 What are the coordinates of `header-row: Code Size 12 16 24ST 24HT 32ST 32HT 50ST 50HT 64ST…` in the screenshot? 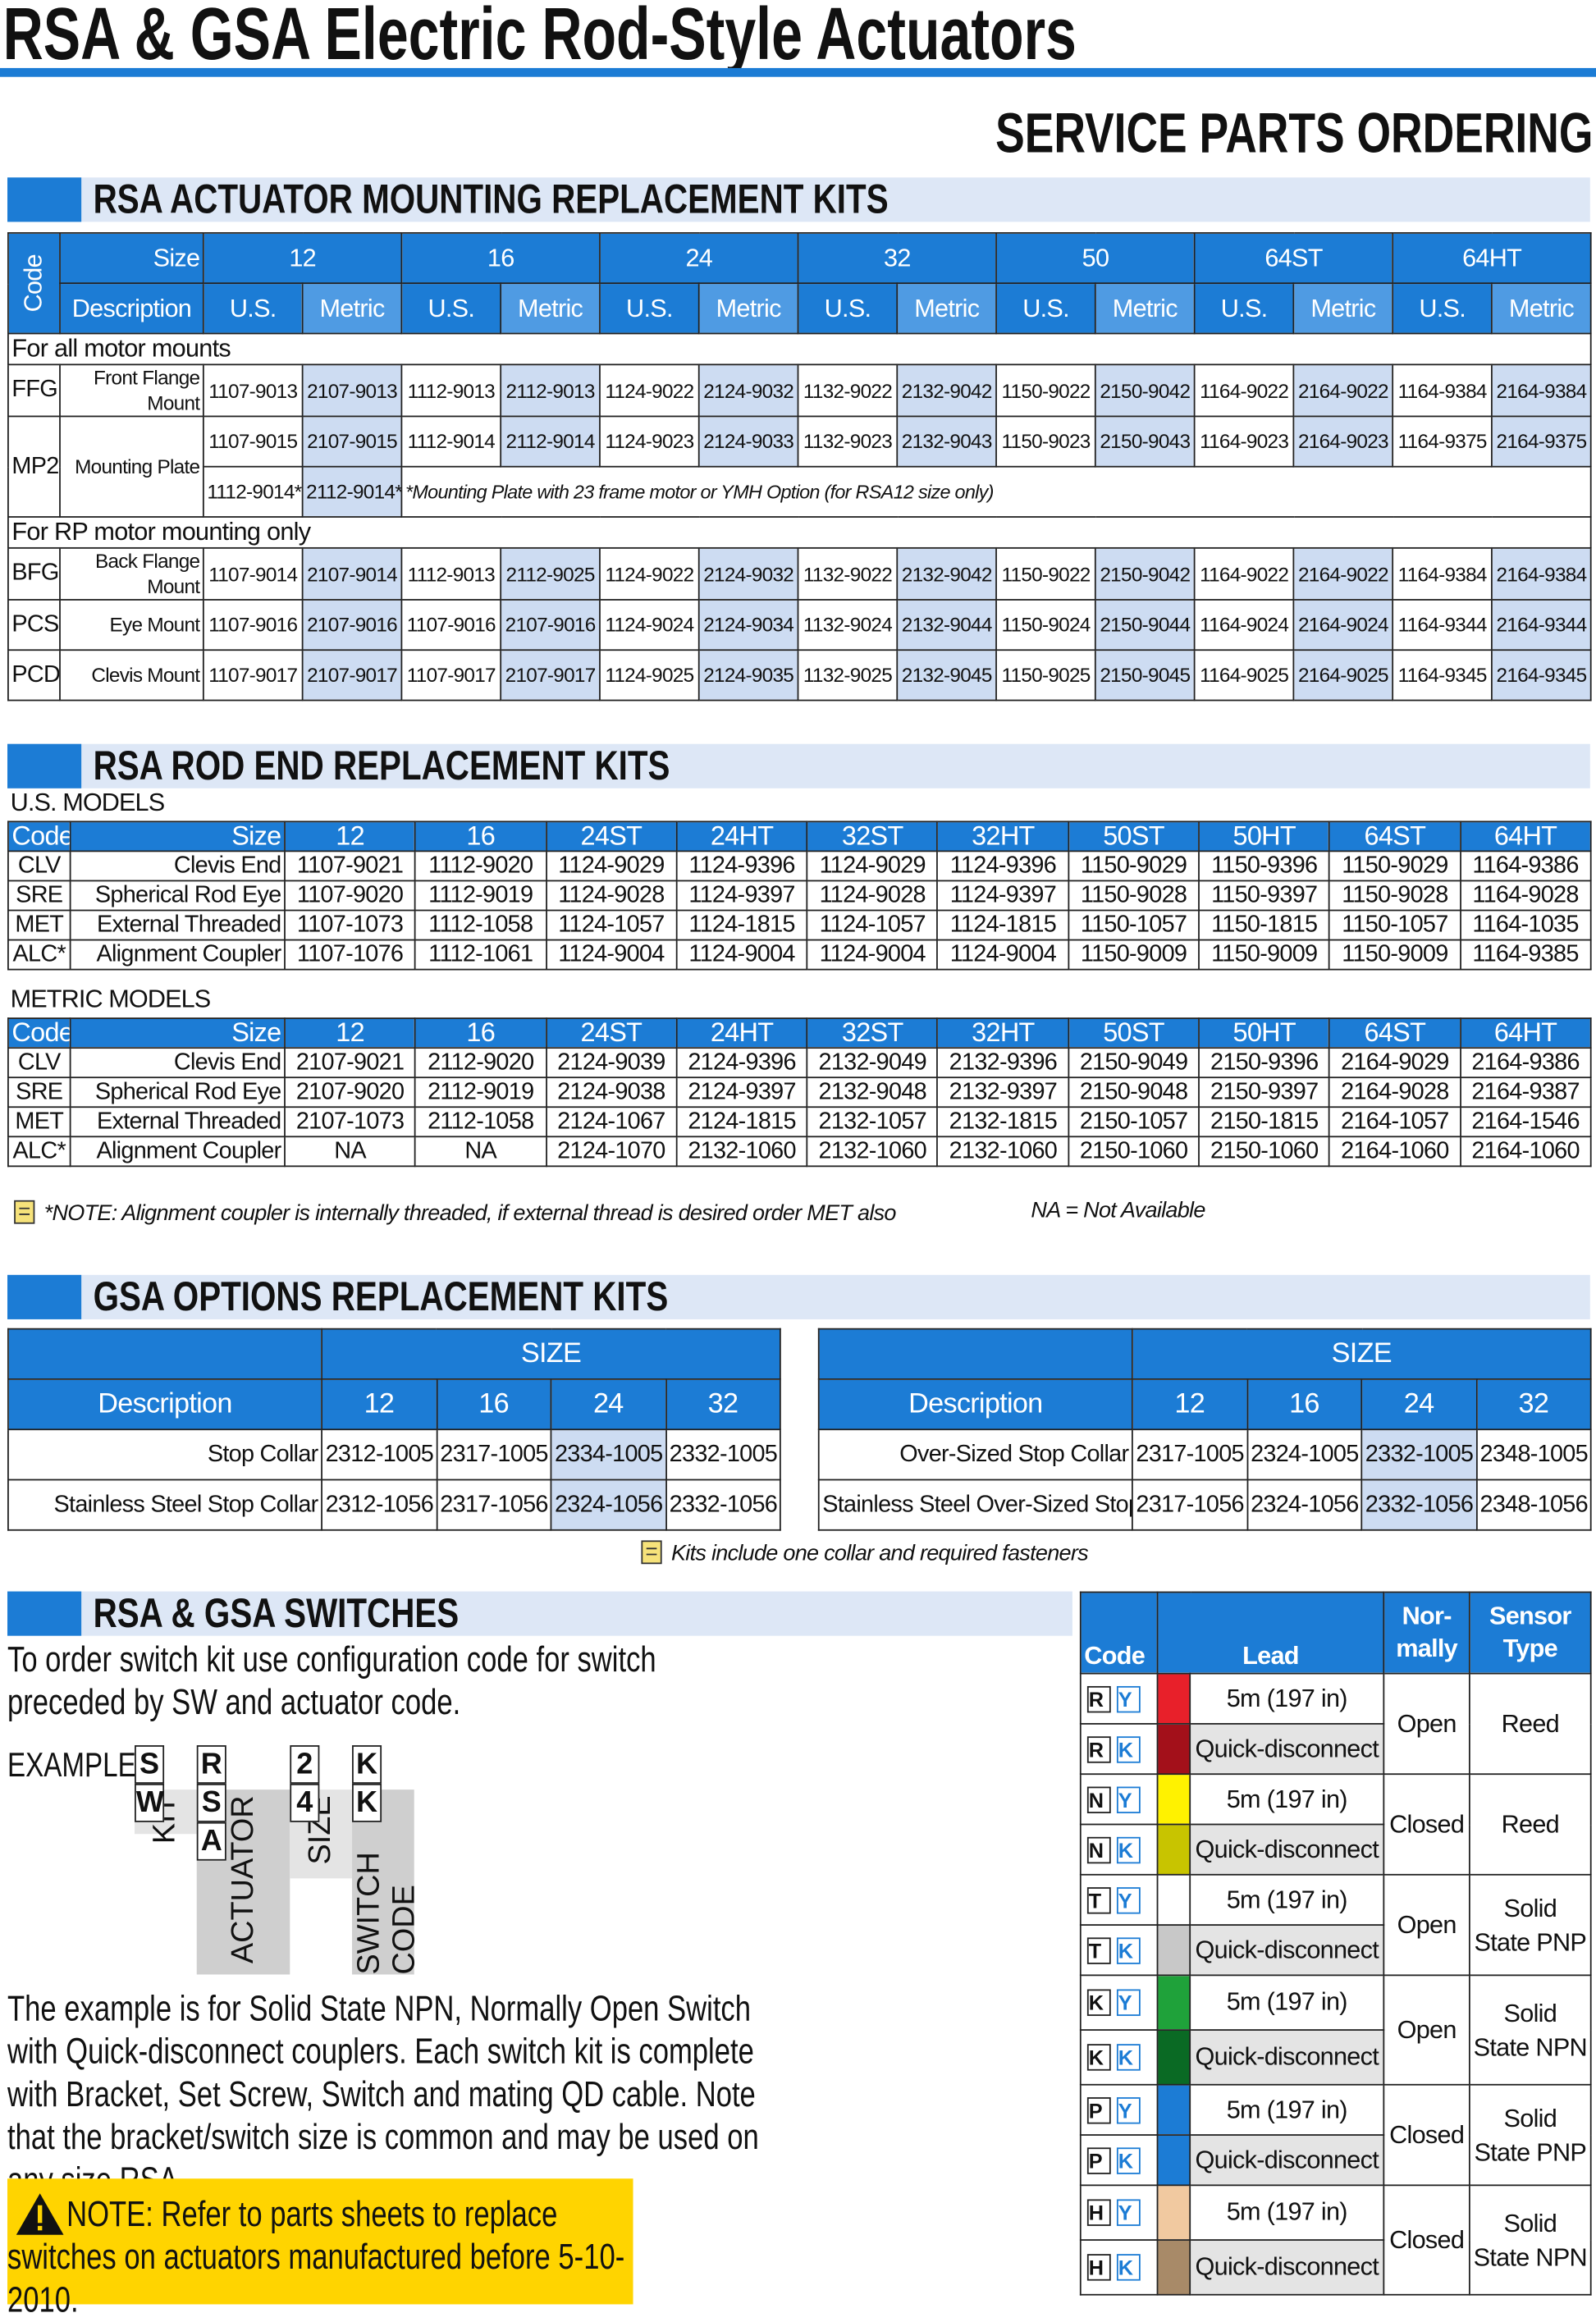 It's located at (799, 1033).